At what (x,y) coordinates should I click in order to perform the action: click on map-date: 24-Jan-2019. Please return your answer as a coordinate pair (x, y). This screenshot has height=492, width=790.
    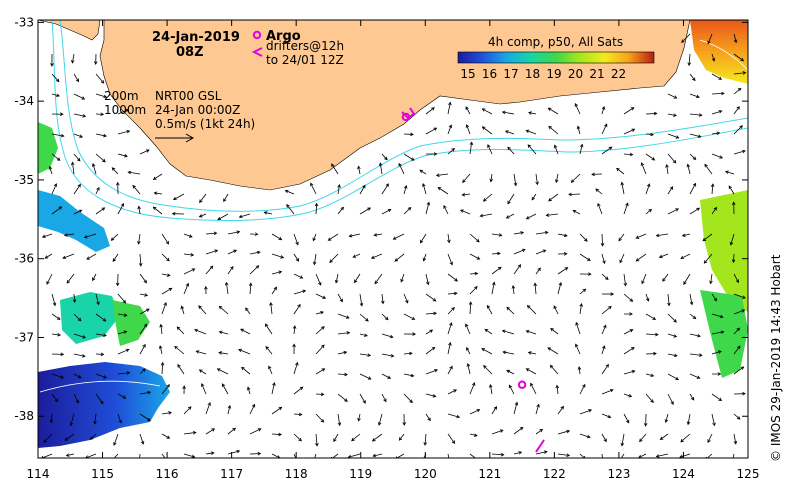
    Looking at the image, I should click on (196, 37).